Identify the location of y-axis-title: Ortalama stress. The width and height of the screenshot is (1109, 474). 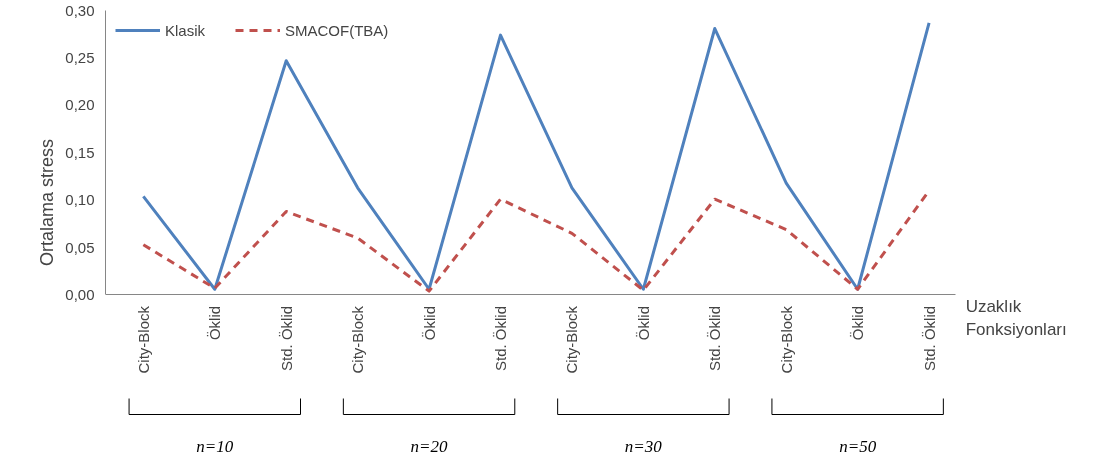
(47, 202).